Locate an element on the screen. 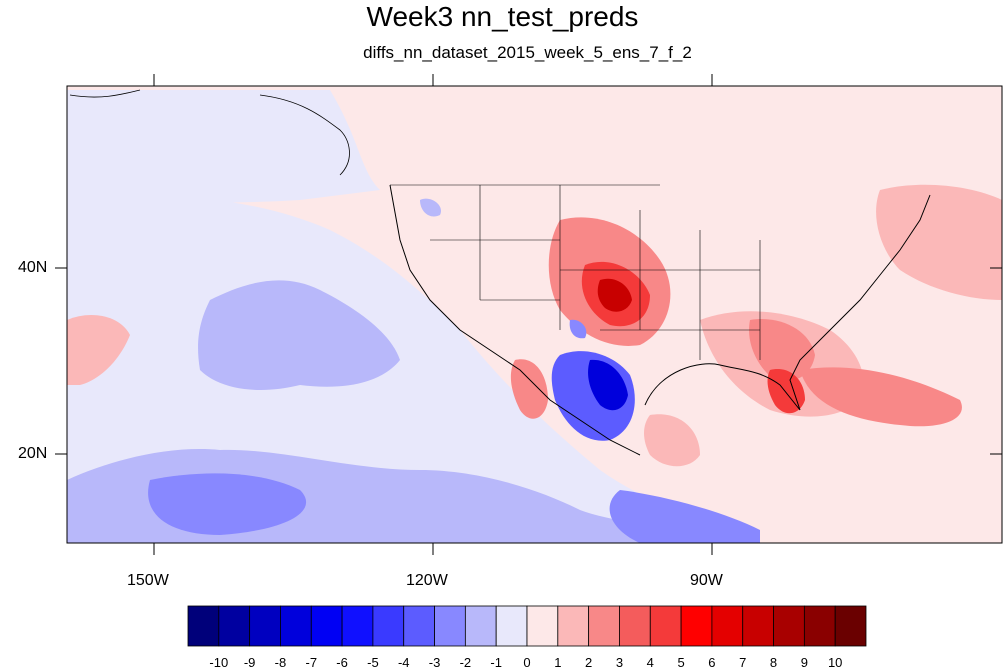  colorbar-tick-label: -8 is located at coordinates (280, 662).